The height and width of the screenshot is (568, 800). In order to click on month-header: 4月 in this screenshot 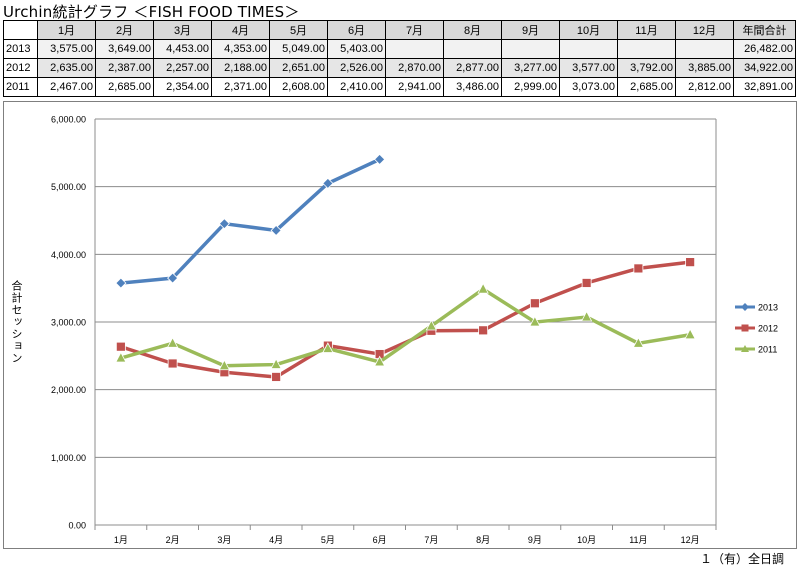, I will do `click(240, 30)`.